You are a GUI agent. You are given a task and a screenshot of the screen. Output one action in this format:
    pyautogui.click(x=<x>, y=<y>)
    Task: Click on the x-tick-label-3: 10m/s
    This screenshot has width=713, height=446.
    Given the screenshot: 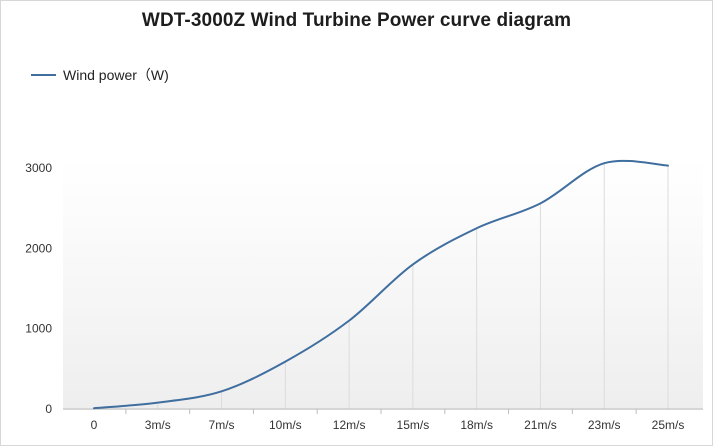 What is the action you would take?
    pyautogui.click(x=285, y=425)
    